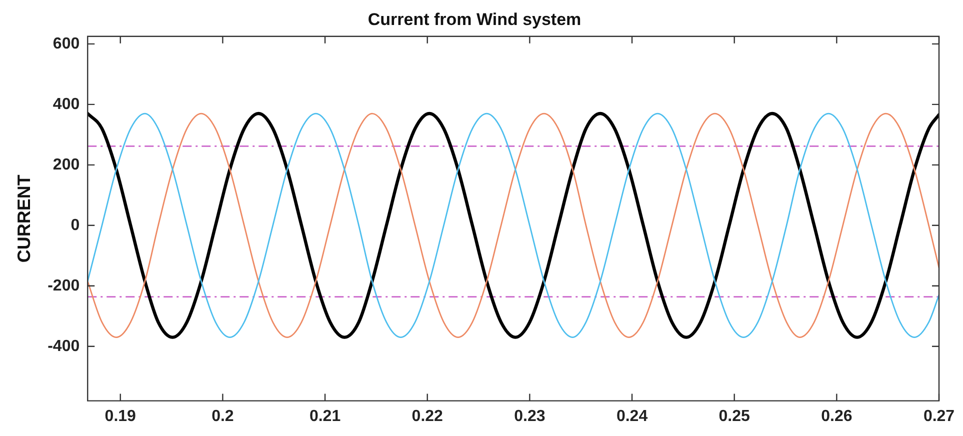 The image size is (963, 436). Describe the element at coordinates (428, 416) in the screenshot. I see `x-tick-label: 0.22` at that location.